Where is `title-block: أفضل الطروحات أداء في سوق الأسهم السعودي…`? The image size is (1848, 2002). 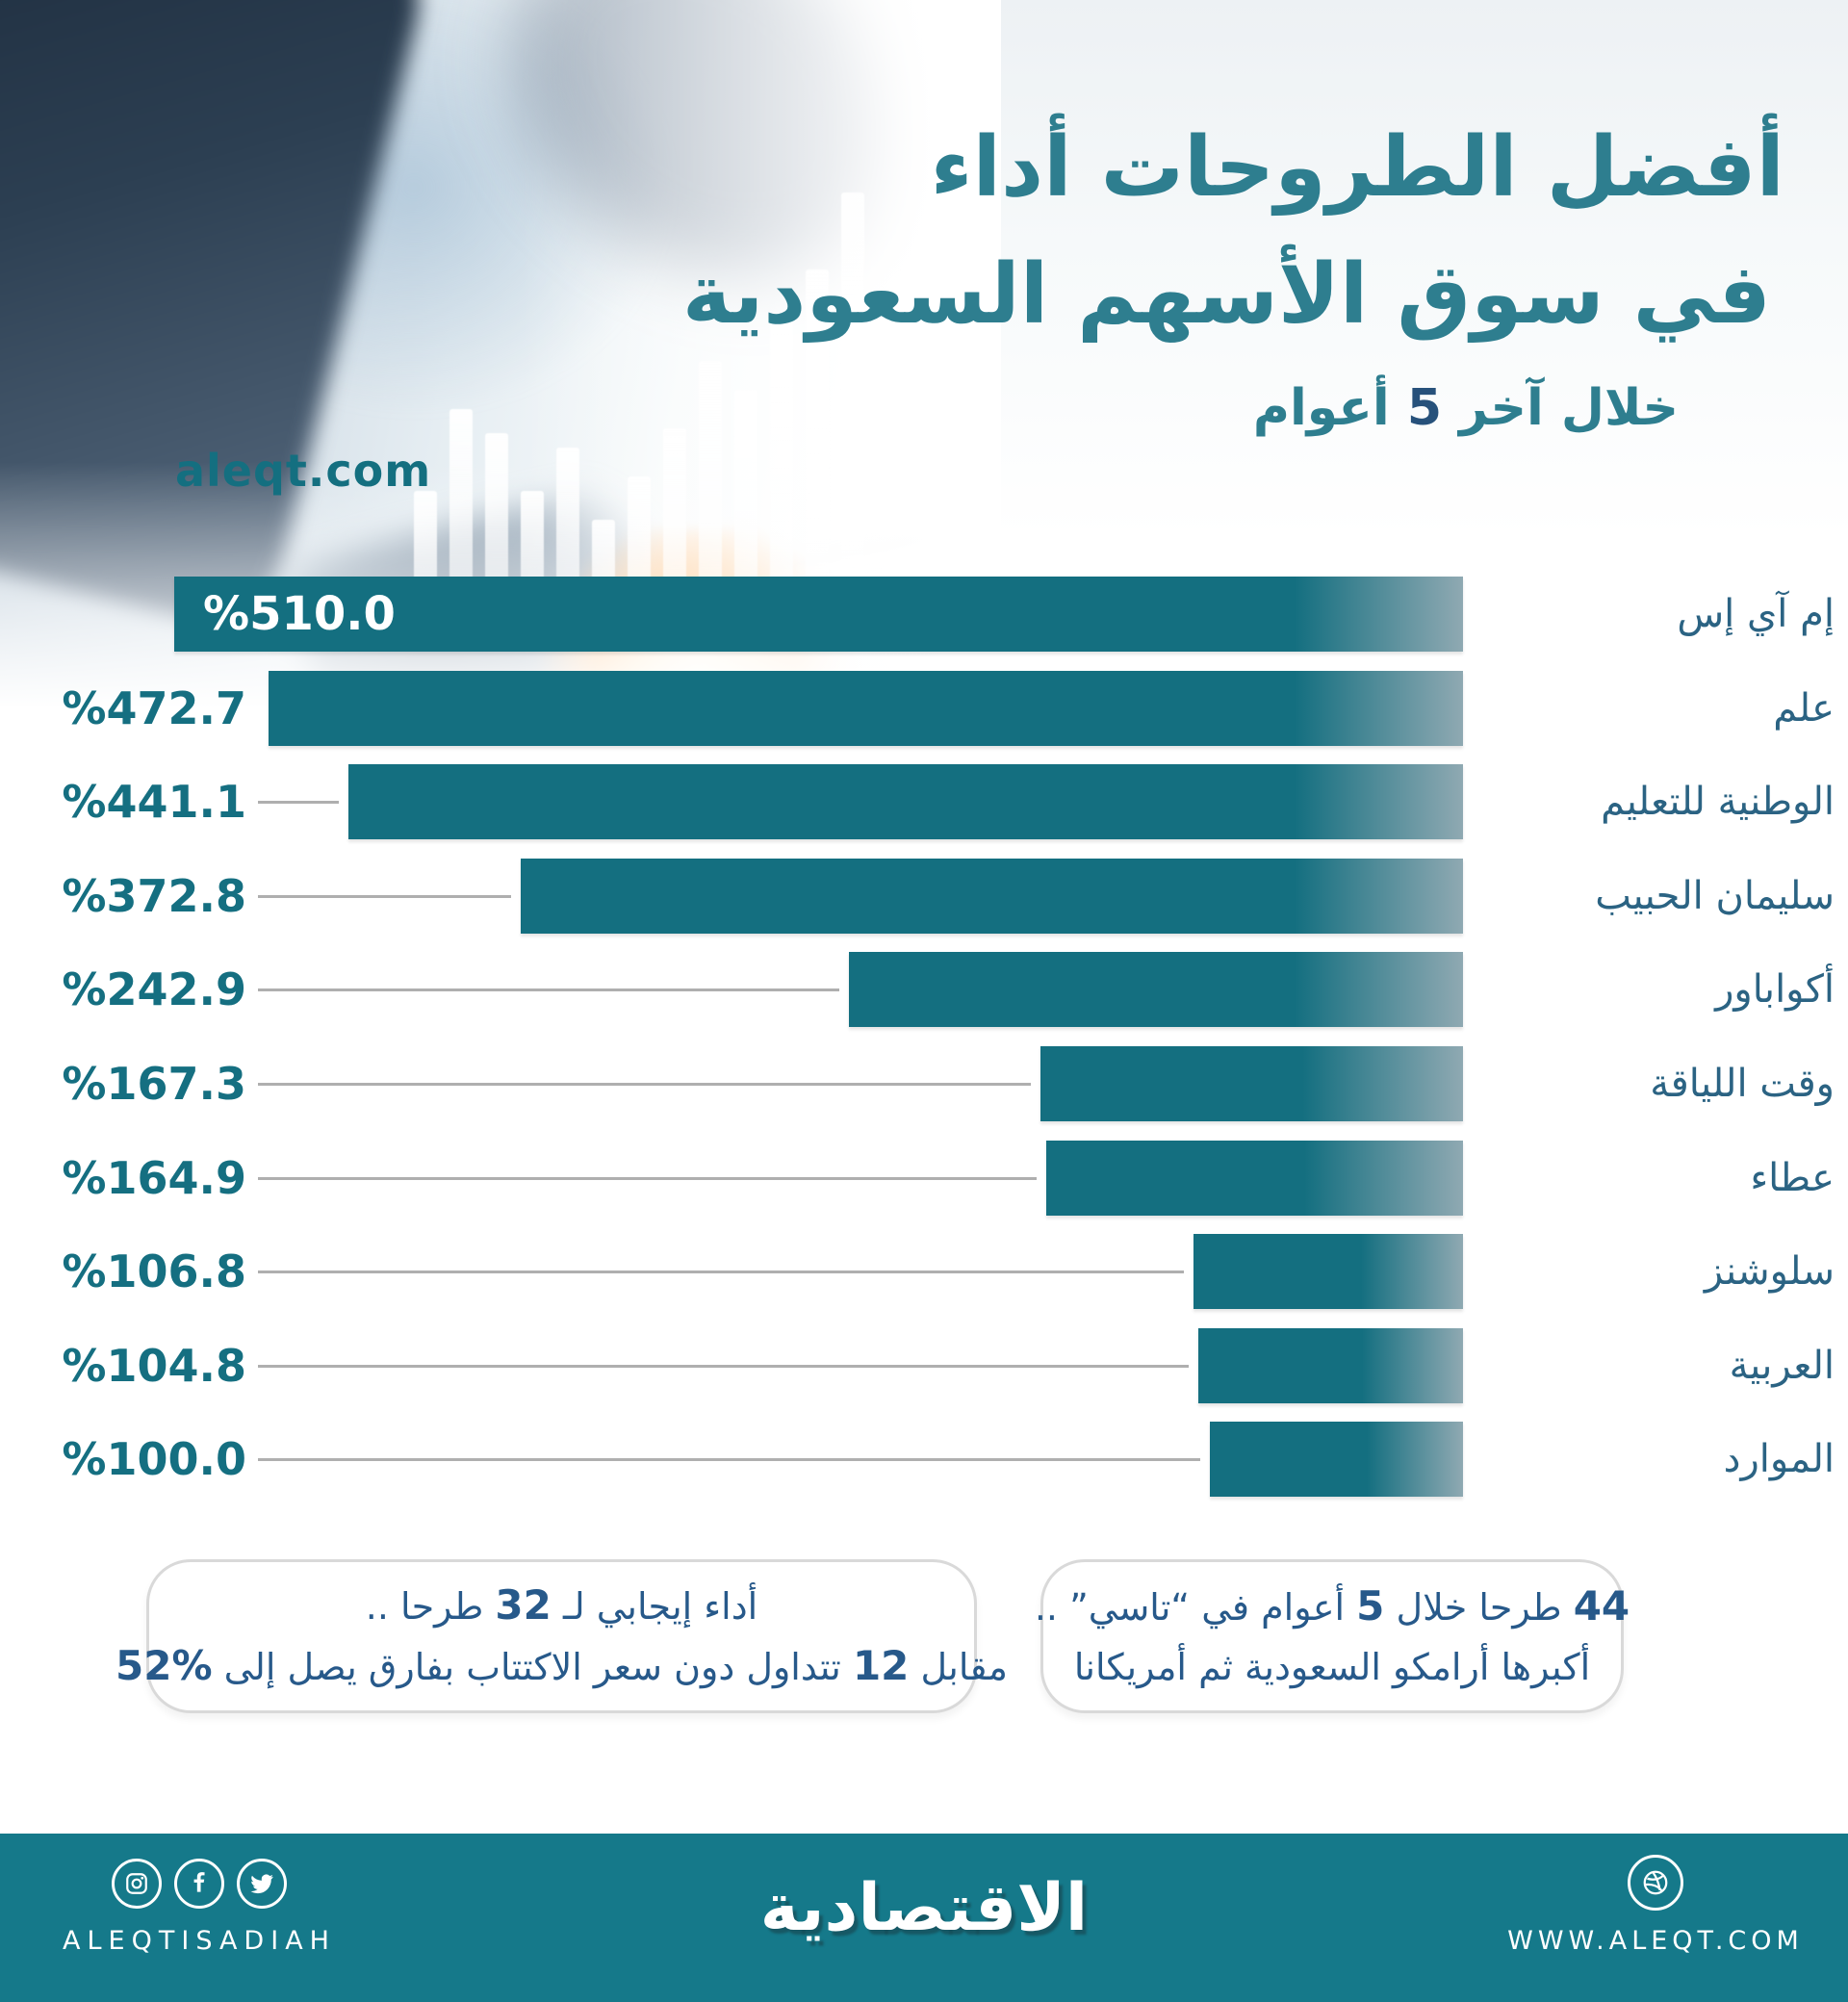 title-block: أفضل الطروحات أداء في سوق الأسهم السعودي… is located at coordinates (1233, 270).